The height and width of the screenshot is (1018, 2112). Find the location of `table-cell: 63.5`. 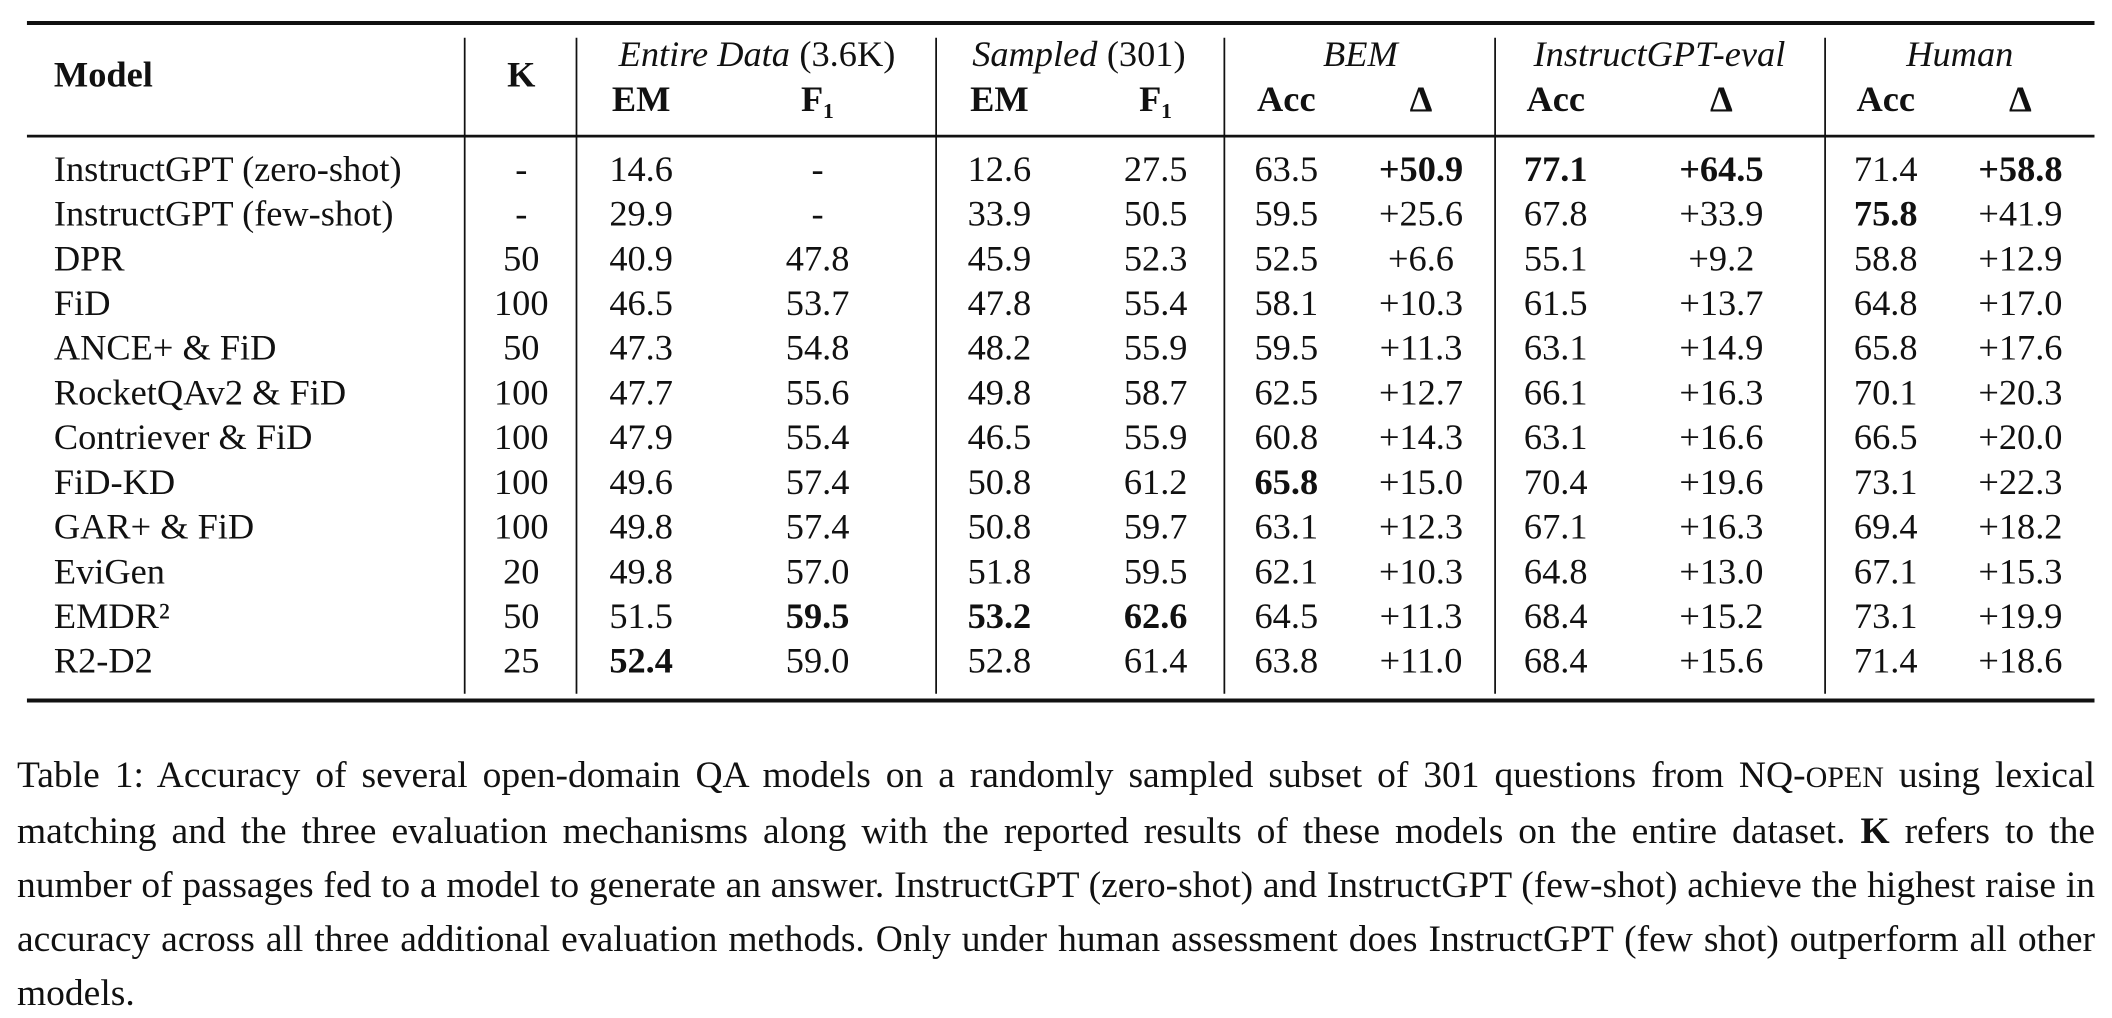

table-cell: 63.5 is located at coordinates (1287, 169).